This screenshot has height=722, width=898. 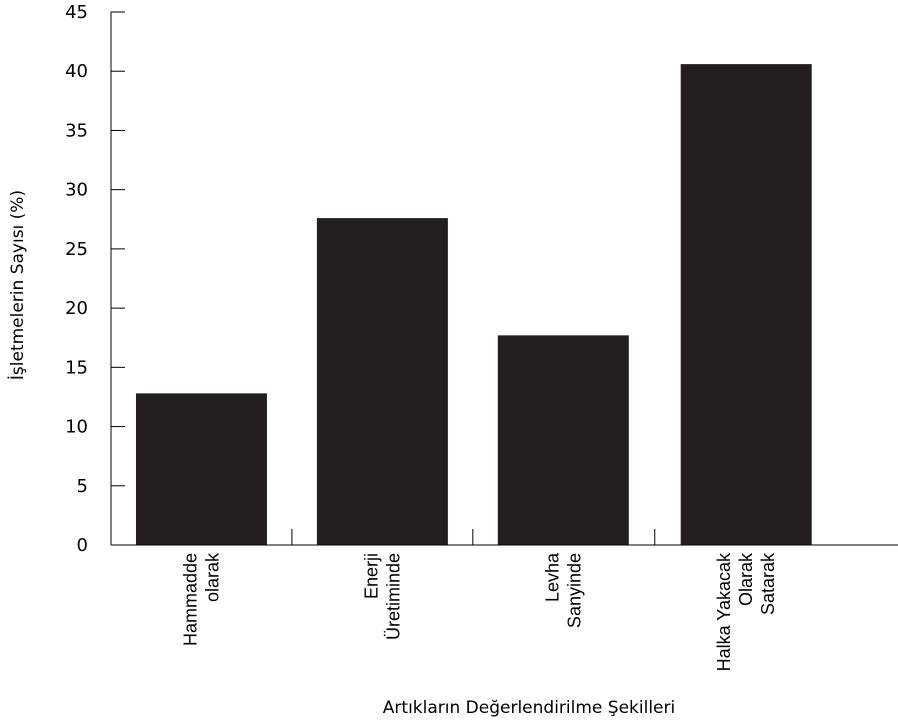 I want to click on y-axis: 0 5 10 15 20 25 30 35 40 45, so click(x=95, y=279).